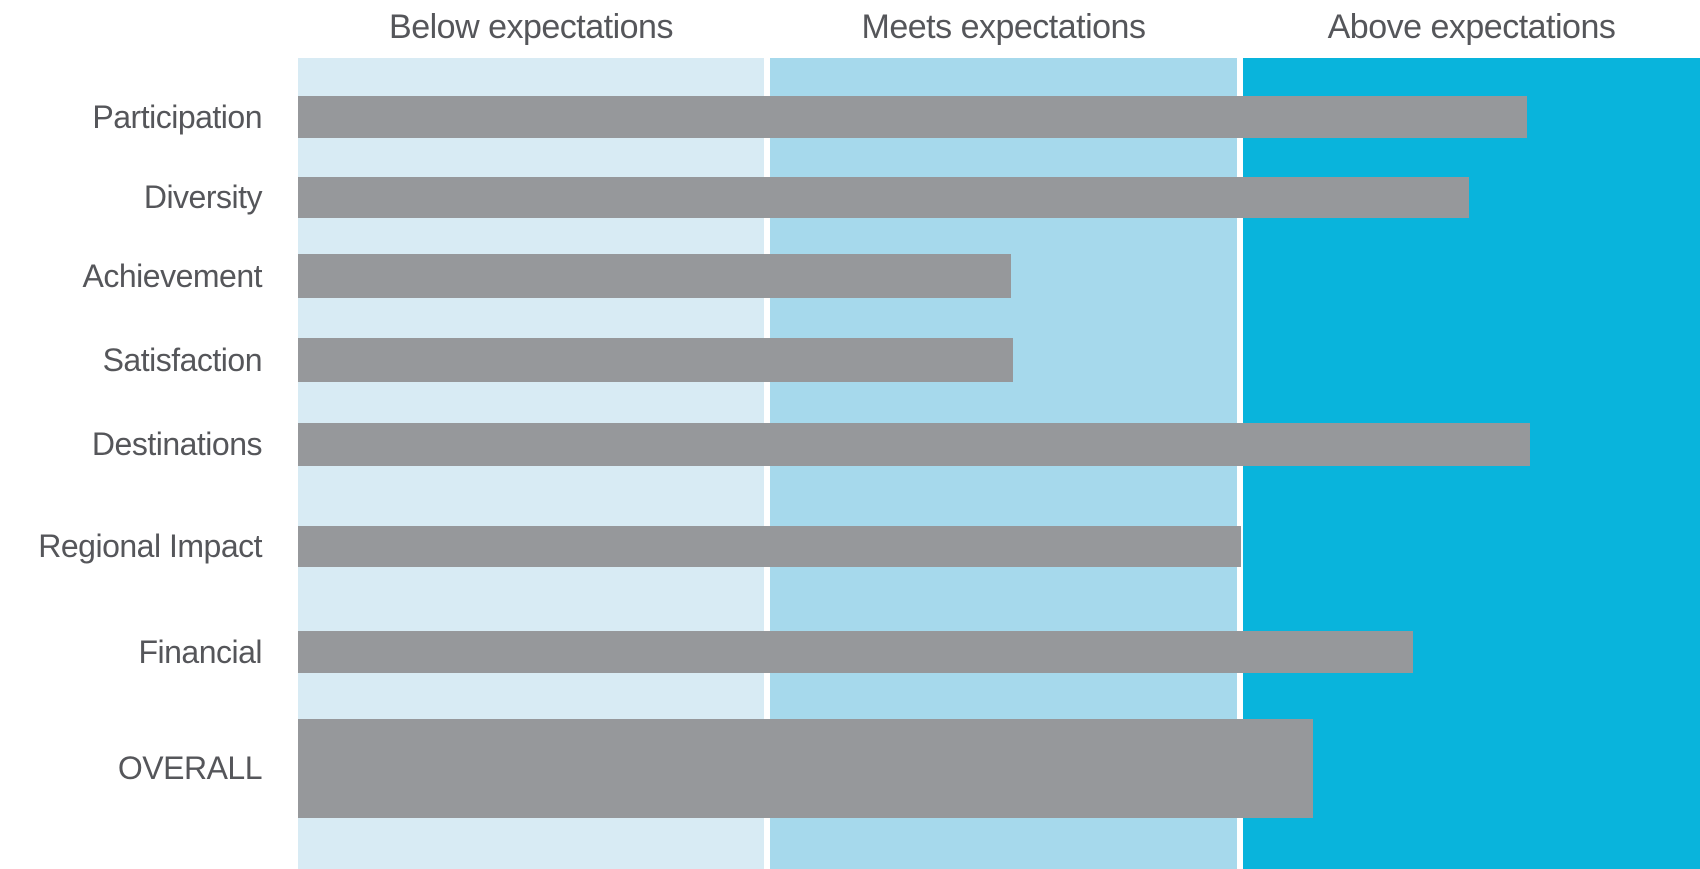  I want to click on bar-overall, so click(805, 768).